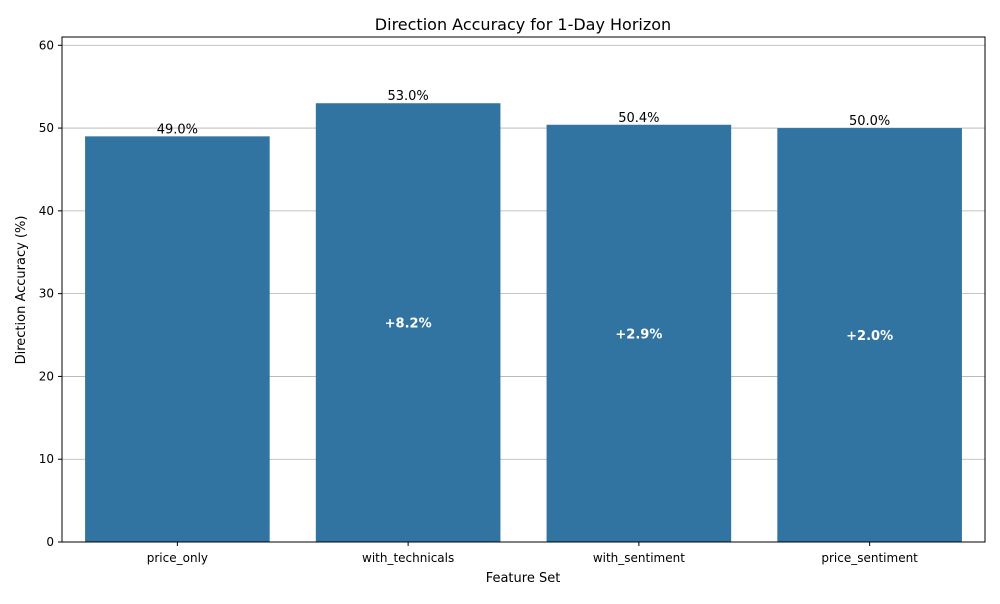 This screenshot has width=1000, height=604. I want to click on y-tick-label-40: 40, so click(46, 211).